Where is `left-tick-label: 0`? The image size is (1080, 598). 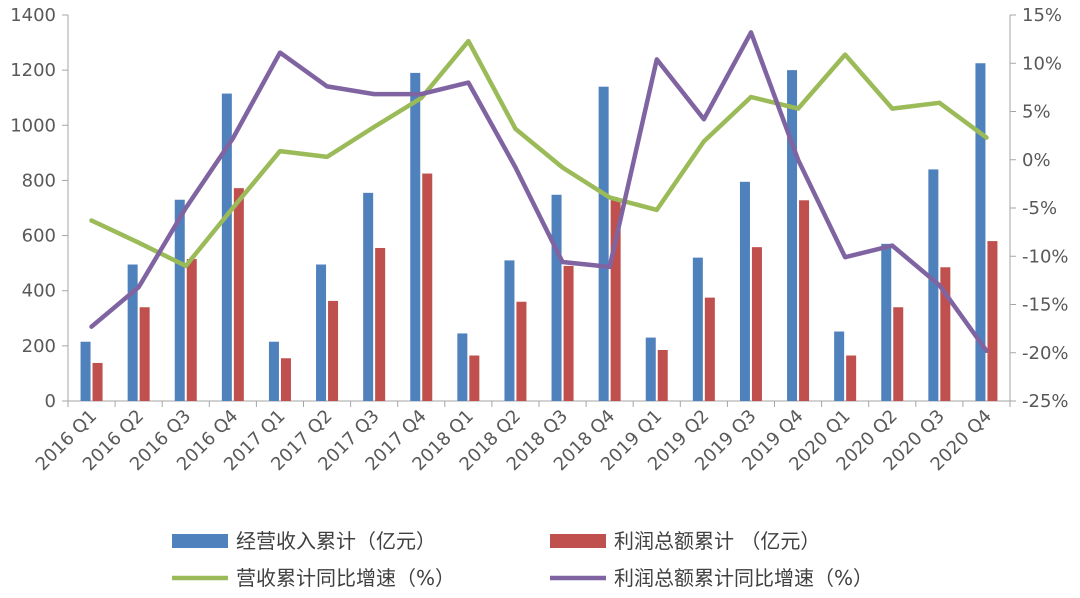 left-tick-label: 0 is located at coordinates (50, 401).